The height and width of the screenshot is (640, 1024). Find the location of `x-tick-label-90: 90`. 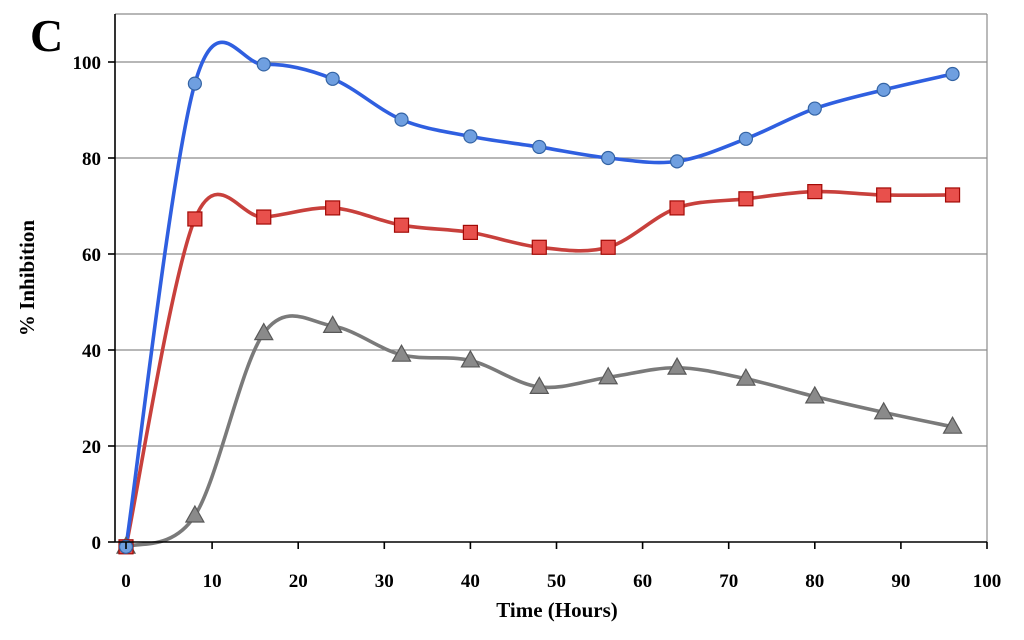

x-tick-label-90: 90 is located at coordinates (900, 581).